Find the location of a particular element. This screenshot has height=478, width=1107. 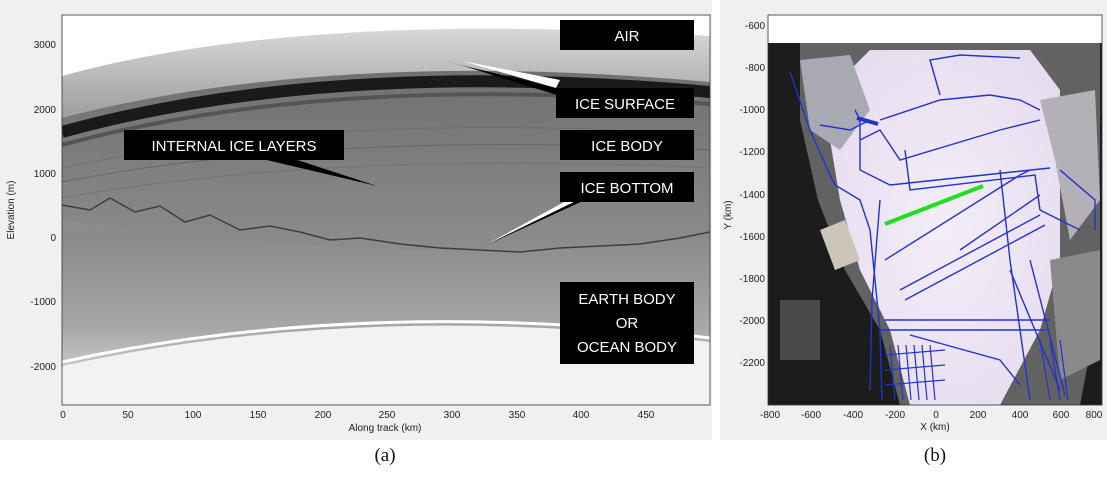

x-tick: 450 is located at coordinates (646, 415).